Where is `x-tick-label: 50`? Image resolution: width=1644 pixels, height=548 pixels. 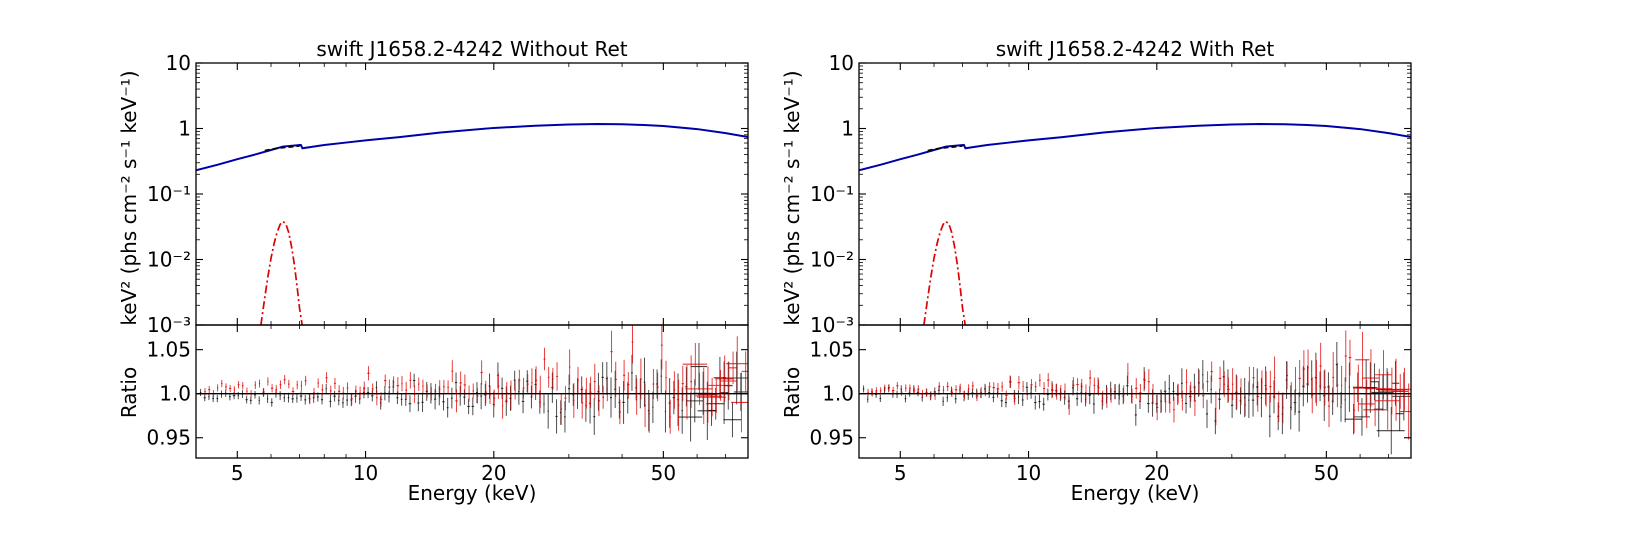
x-tick-label: 50 is located at coordinates (1326, 473).